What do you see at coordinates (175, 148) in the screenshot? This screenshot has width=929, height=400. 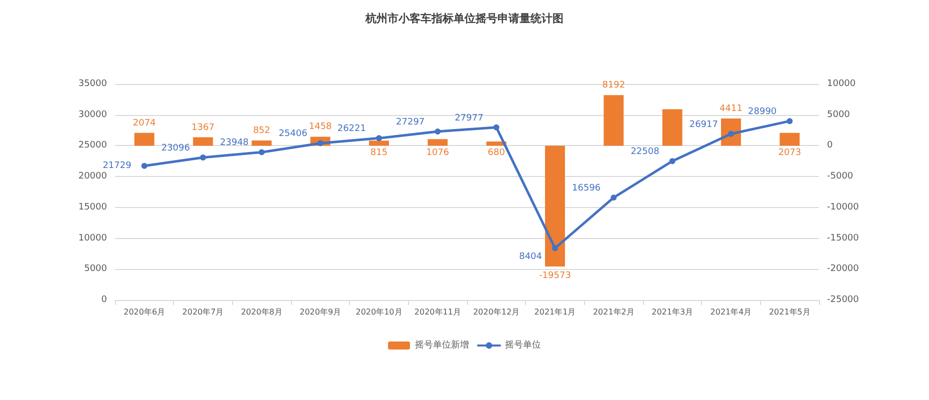 I see `data-label: 23096` at bounding box center [175, 148].